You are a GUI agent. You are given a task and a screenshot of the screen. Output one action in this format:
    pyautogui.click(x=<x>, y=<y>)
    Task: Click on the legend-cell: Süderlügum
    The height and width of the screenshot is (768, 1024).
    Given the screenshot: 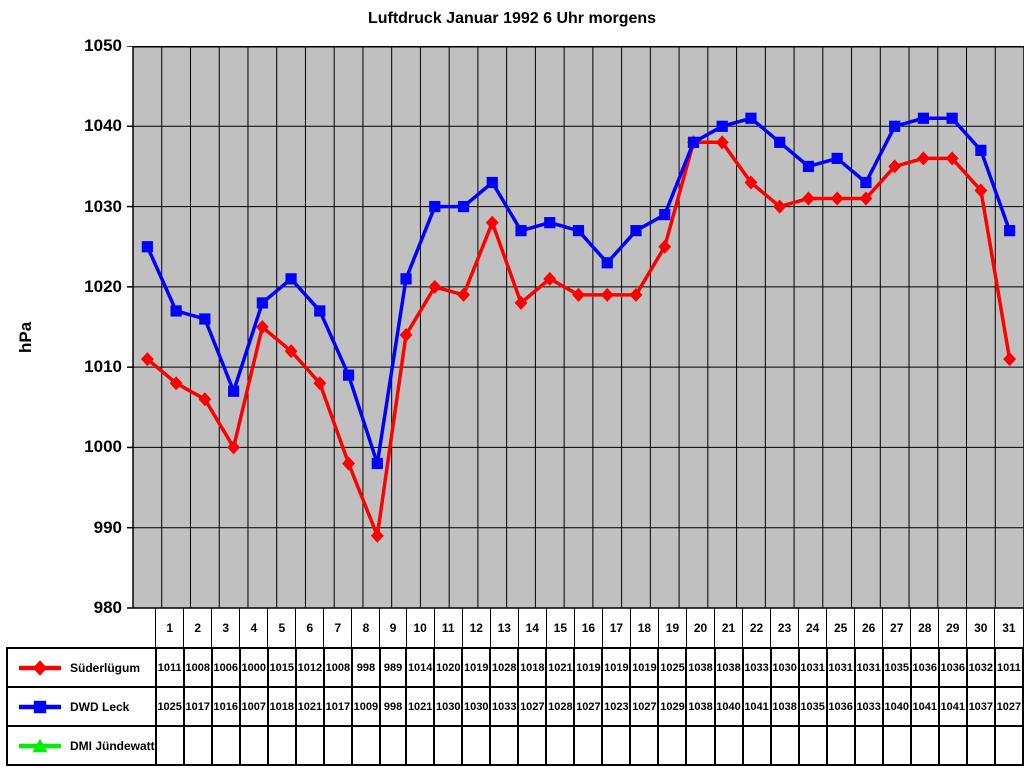 What is the action you would take?
    pyautogui.click(x=81, y=667)
    